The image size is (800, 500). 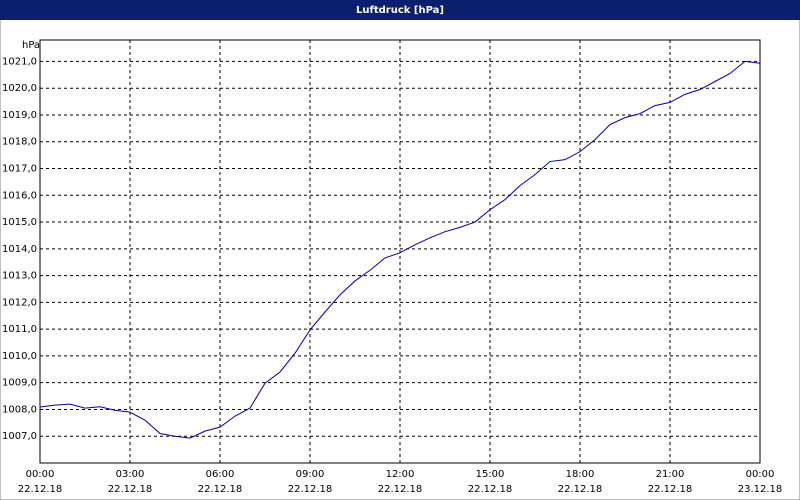 What do you see at coordinates (670, 474) in the screenshot?
I see `x-tick-label: 21:00` at bounding box center [670, 474].